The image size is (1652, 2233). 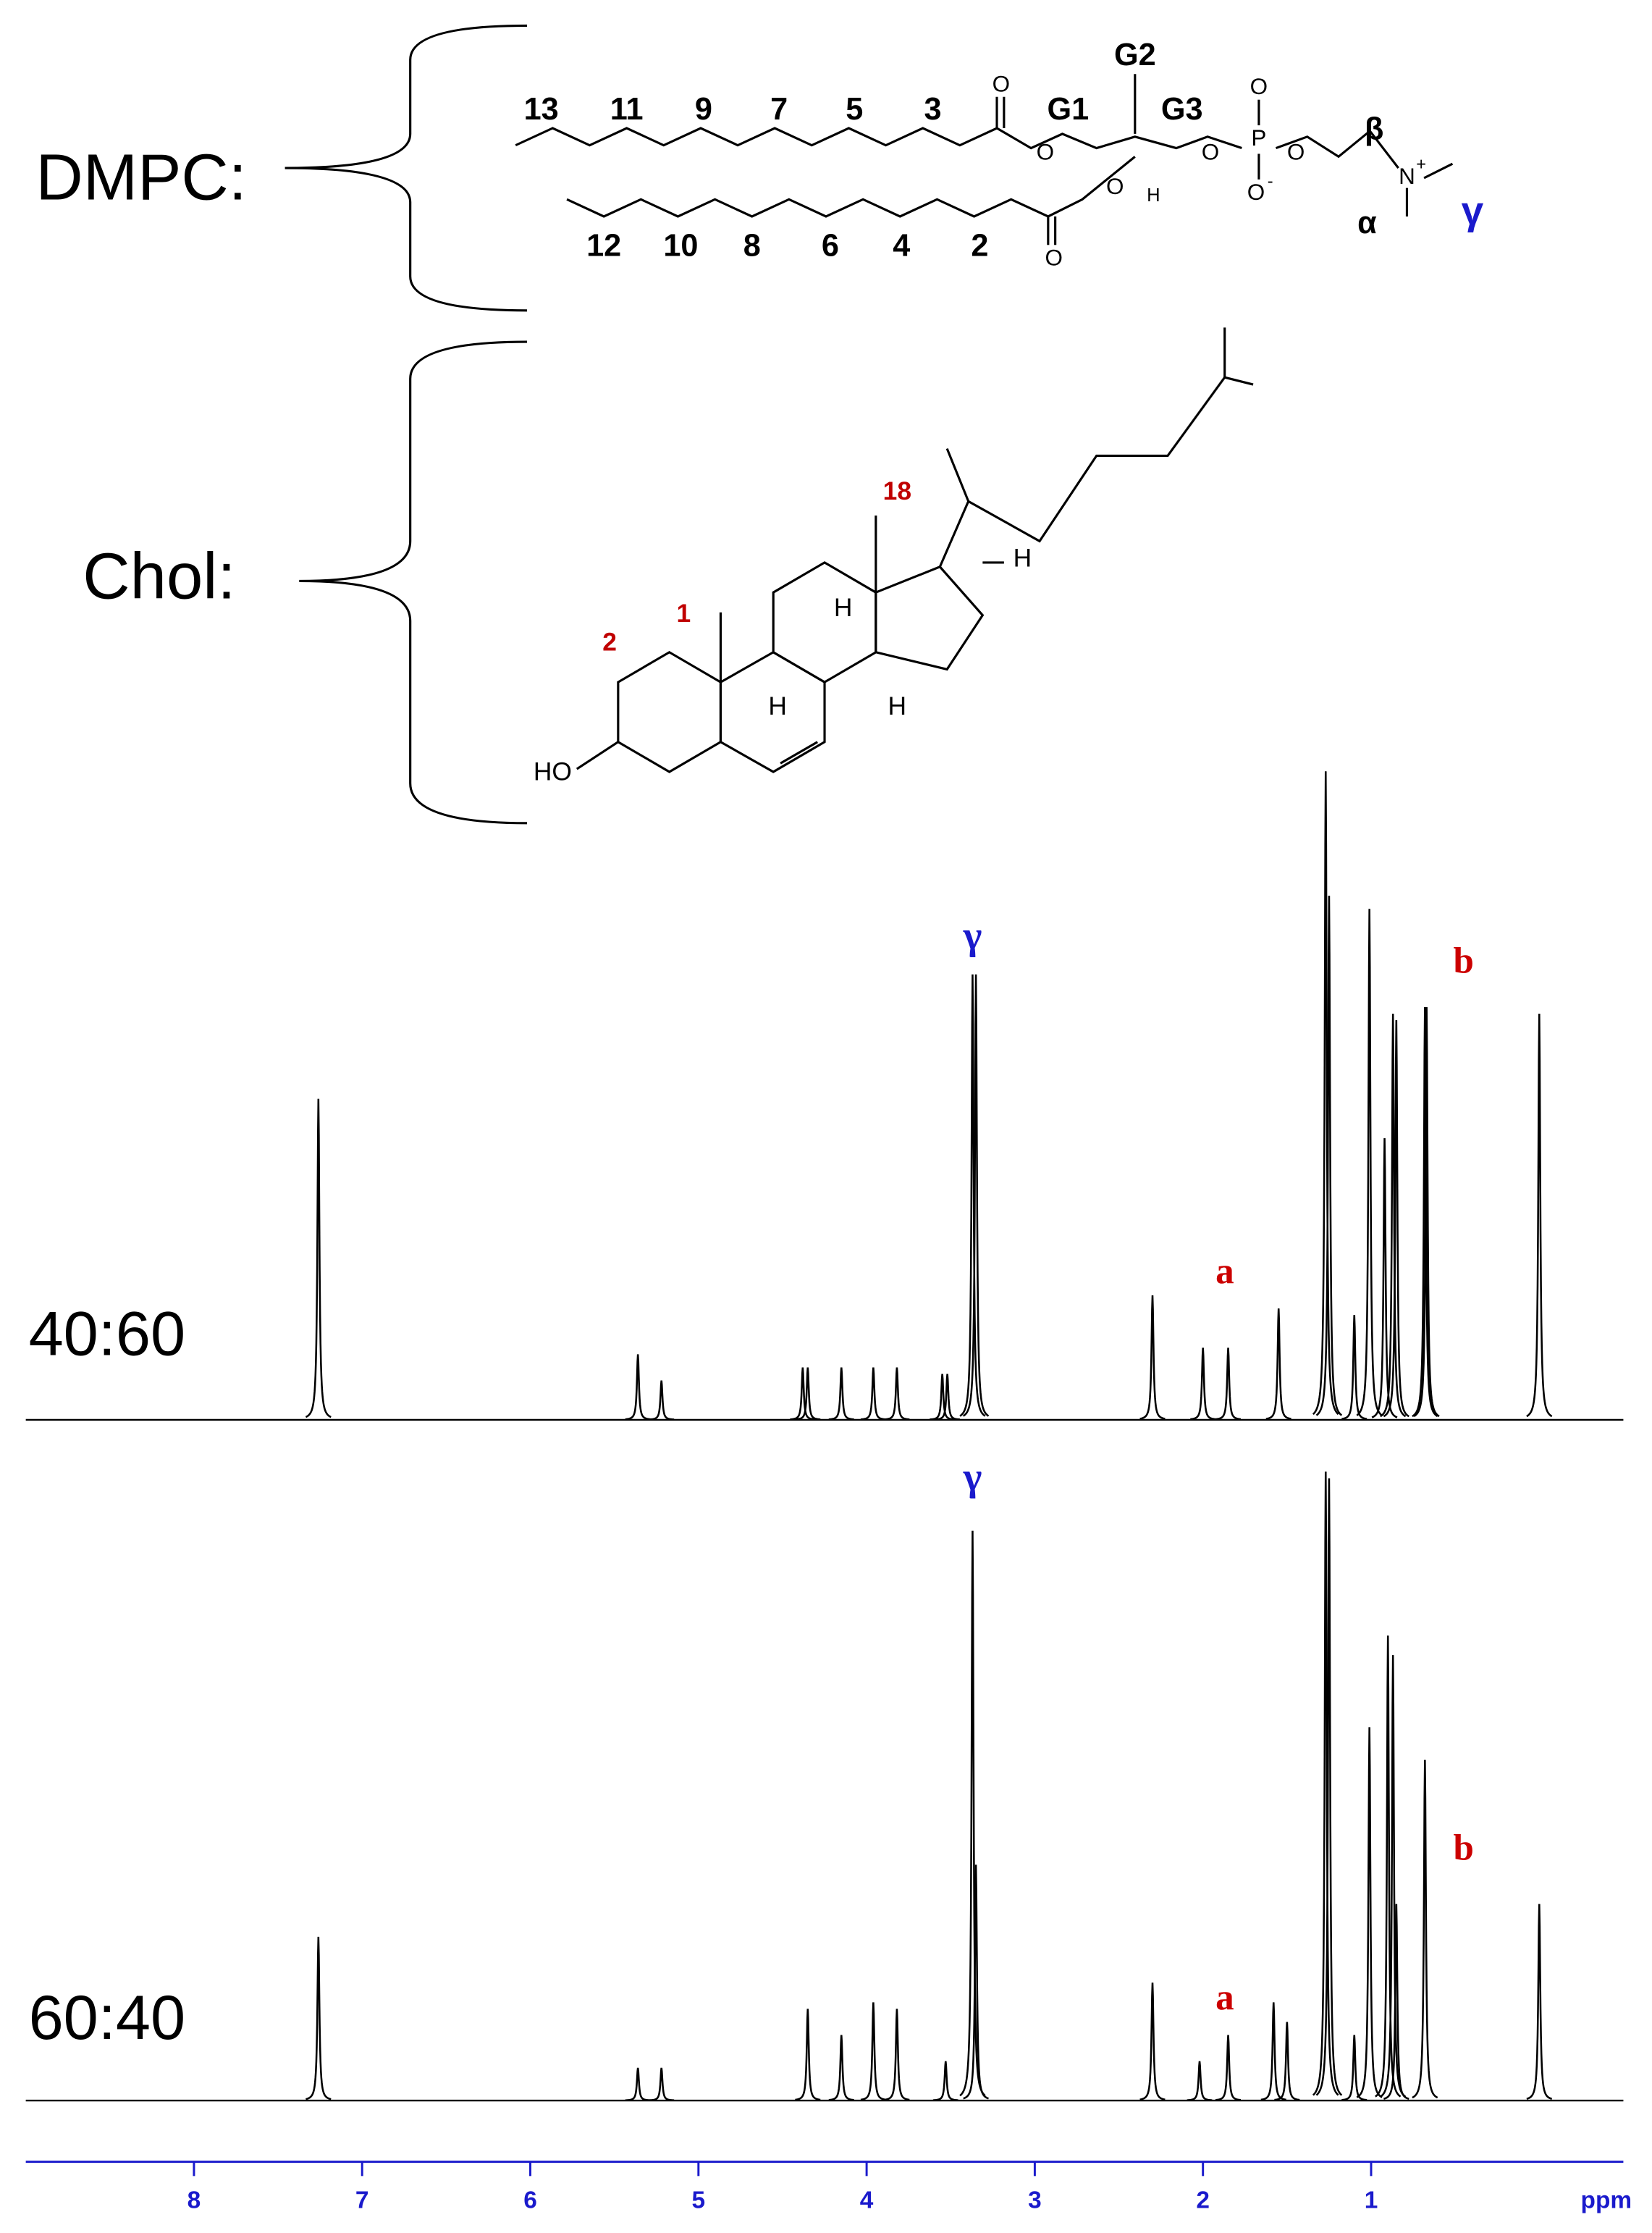 What do you see at coordinates (542, 109) in the screenshot?
I see `carbon-number: 13` at bounding box center [542, 109].